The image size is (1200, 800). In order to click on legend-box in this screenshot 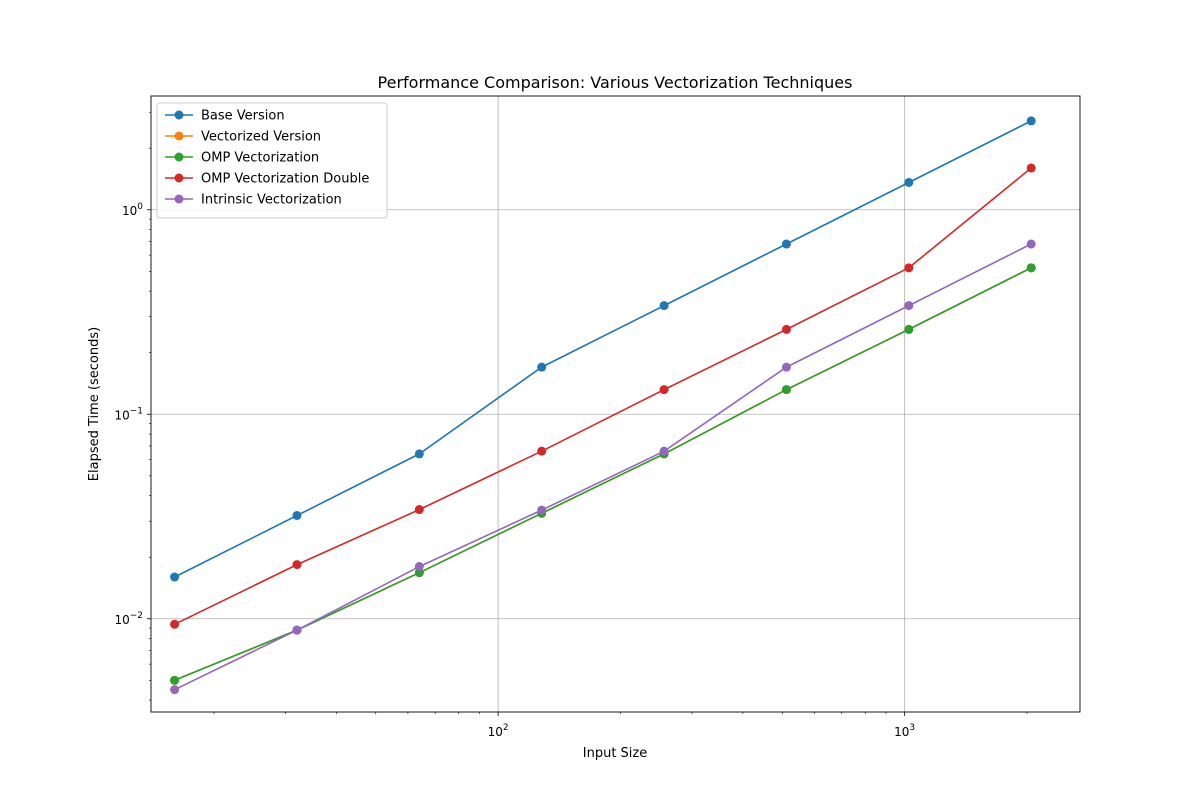, I will do `click(272, 160)`.